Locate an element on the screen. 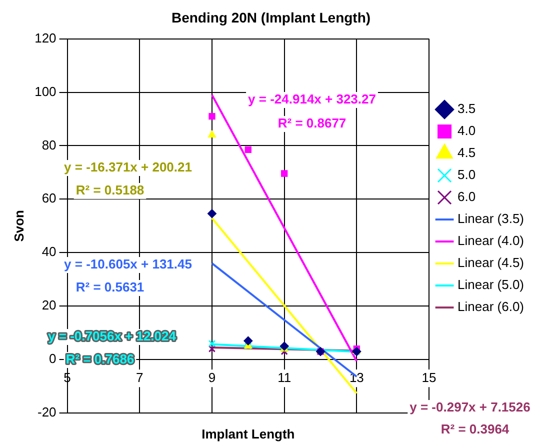 The height and width of the screenshot is (447, 538). legend-label: Linear (6.0) is located at coordinates (491, 306).